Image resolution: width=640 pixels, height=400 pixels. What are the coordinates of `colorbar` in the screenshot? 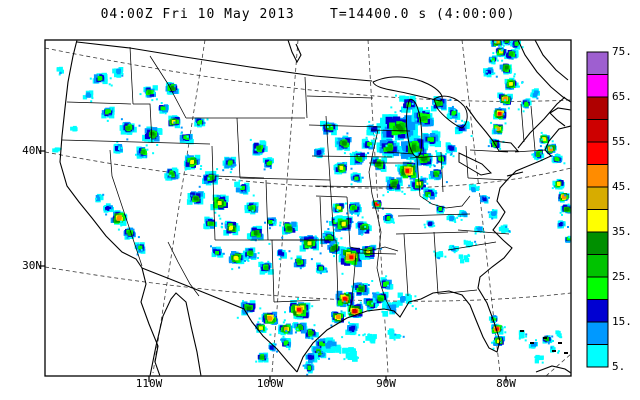 It's located at (597, 209).